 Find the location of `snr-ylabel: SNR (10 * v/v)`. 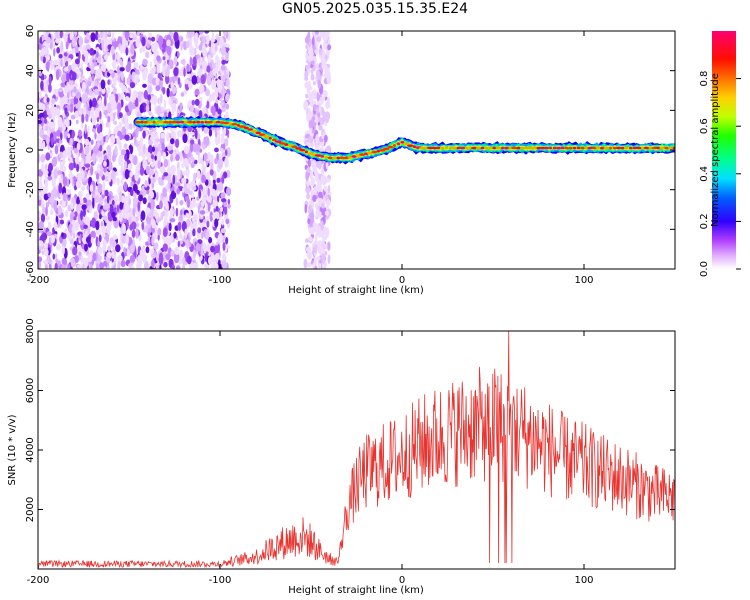

snr-ylabel: SNR (10 * v/v) is located at coordinates (12, 449).